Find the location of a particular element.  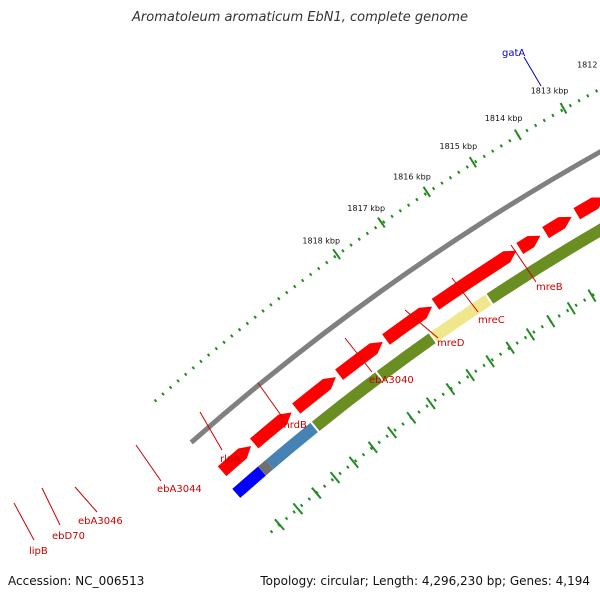

gene-label: ebA3044 is located at coordinates (179, 489).